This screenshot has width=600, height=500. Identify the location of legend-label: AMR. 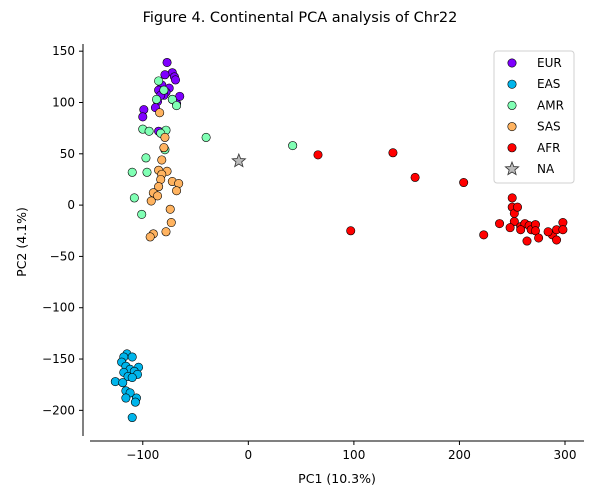
(550, 105).